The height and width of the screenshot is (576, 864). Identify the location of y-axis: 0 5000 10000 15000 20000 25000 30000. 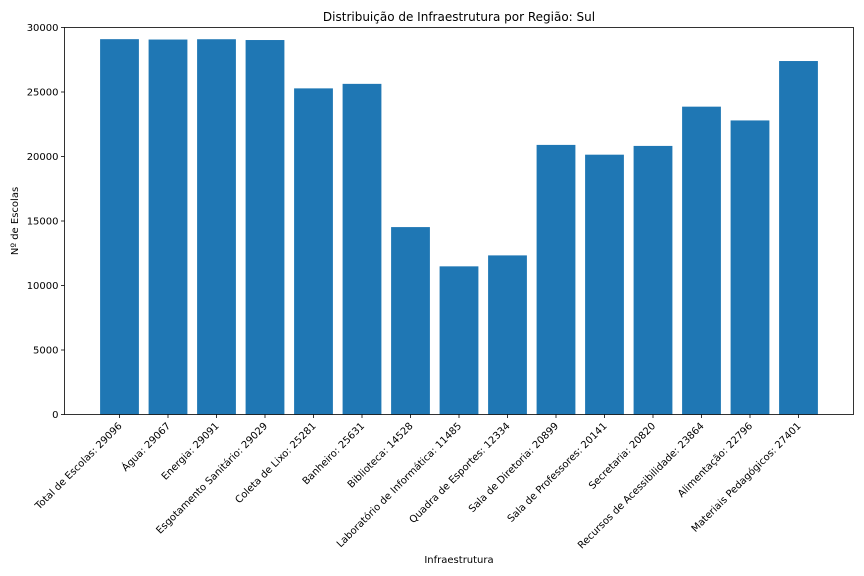
(46, 222).